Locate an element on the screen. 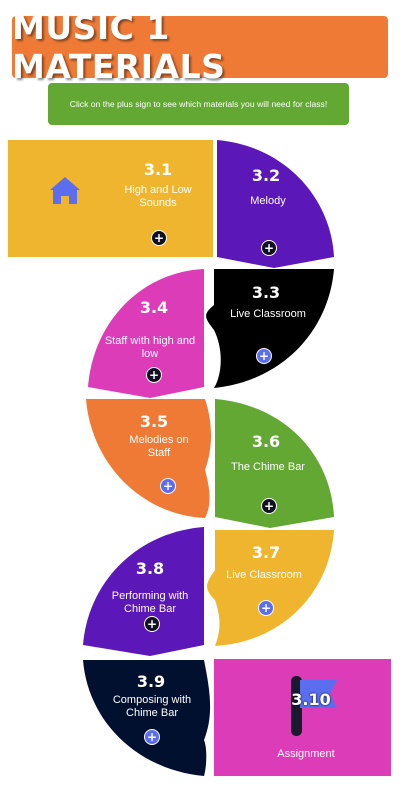 The height and width of the screenshot is (800, 400). flag-icon is located at coordinates (314, 706).